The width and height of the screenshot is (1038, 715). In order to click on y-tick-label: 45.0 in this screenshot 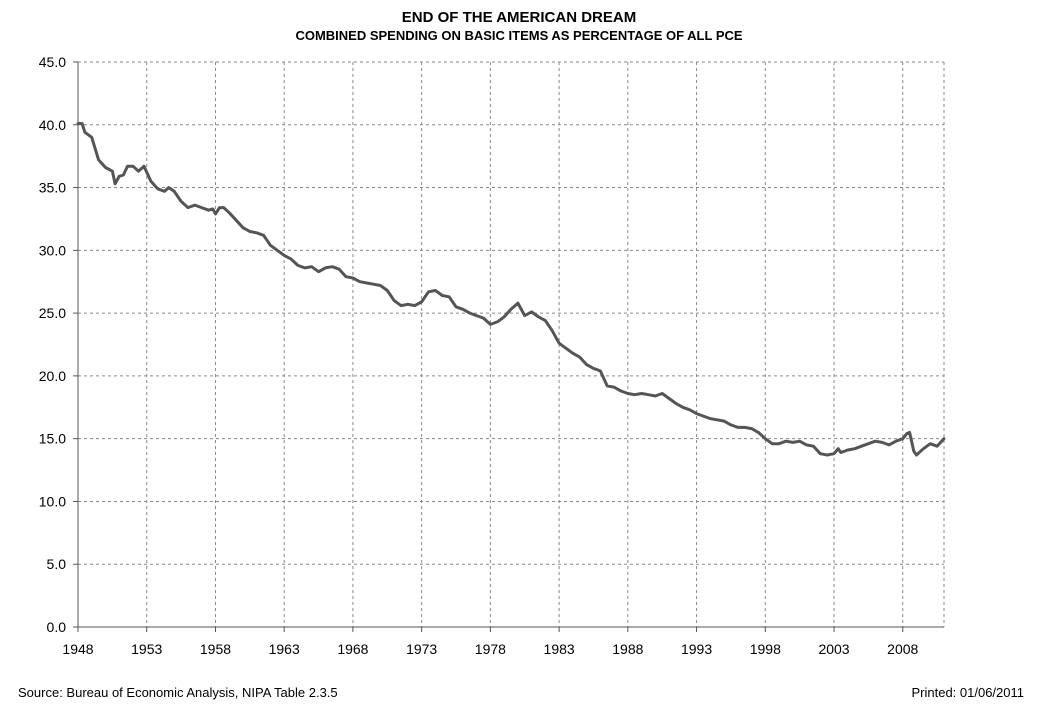, I will do `click(52, 62)`.